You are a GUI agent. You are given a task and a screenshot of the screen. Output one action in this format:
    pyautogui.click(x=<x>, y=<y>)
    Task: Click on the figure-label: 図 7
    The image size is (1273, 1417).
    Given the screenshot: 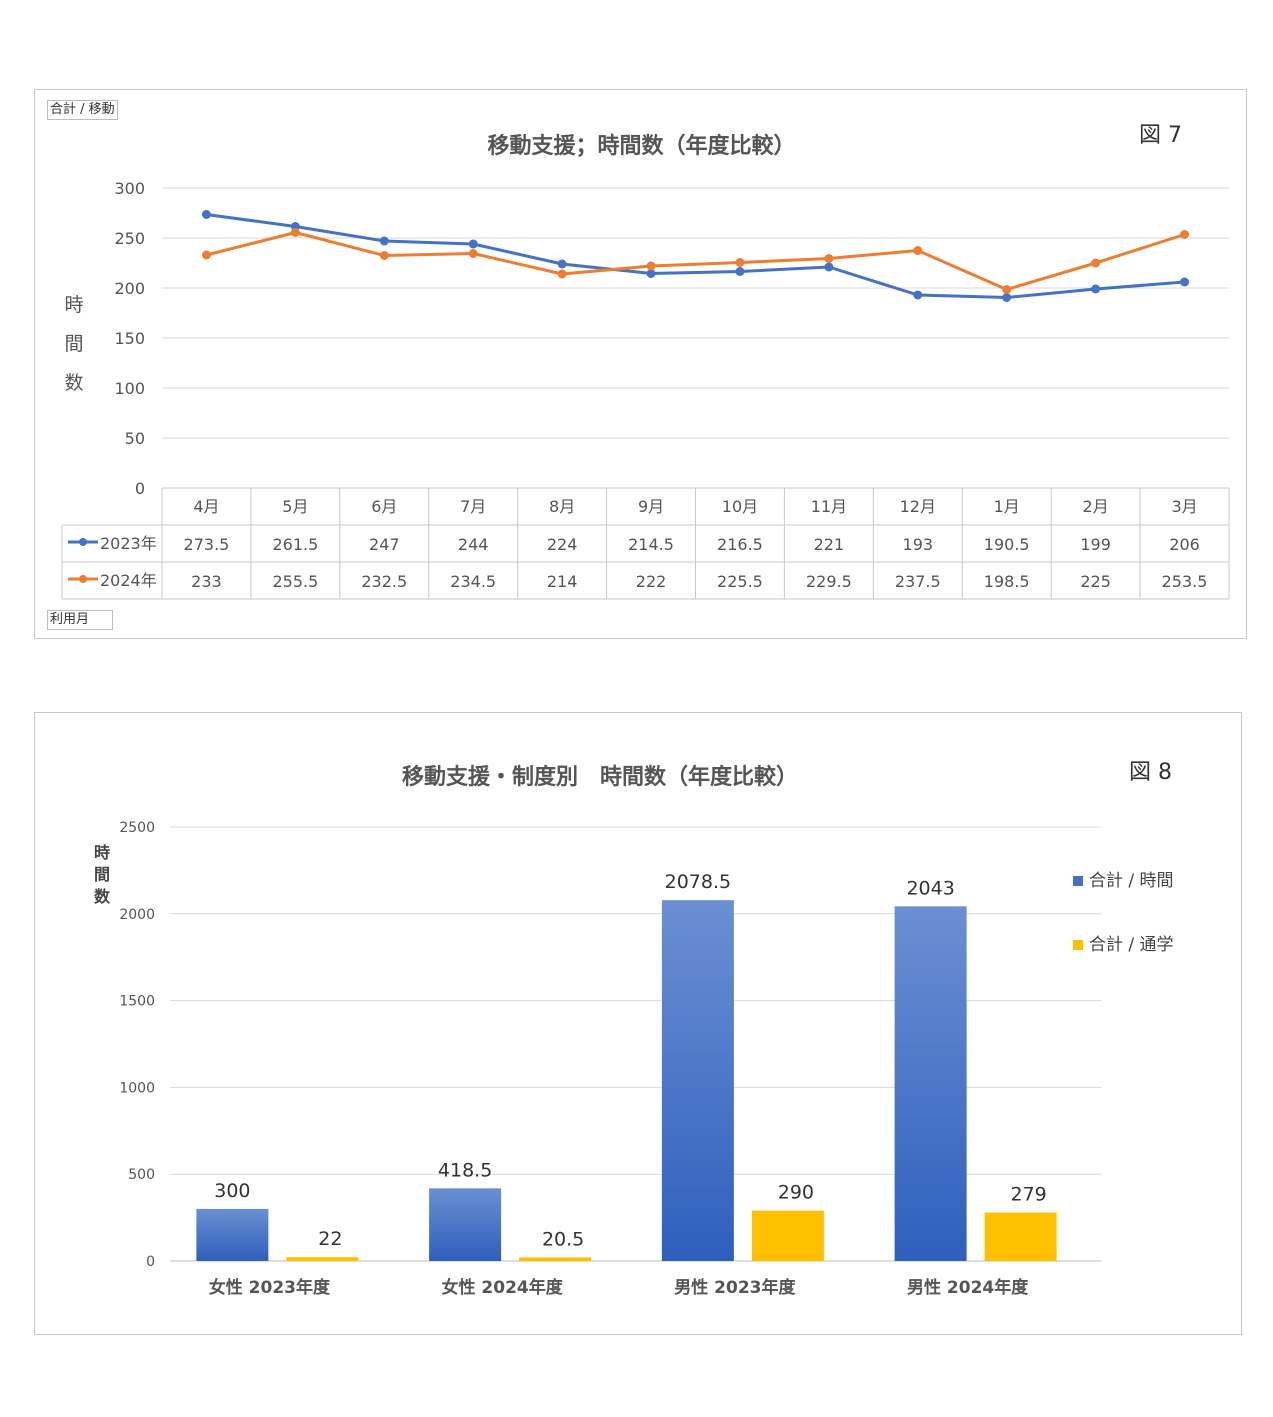 What is the action you would take?
    pyautogui.click(x=1160, y=135)
    